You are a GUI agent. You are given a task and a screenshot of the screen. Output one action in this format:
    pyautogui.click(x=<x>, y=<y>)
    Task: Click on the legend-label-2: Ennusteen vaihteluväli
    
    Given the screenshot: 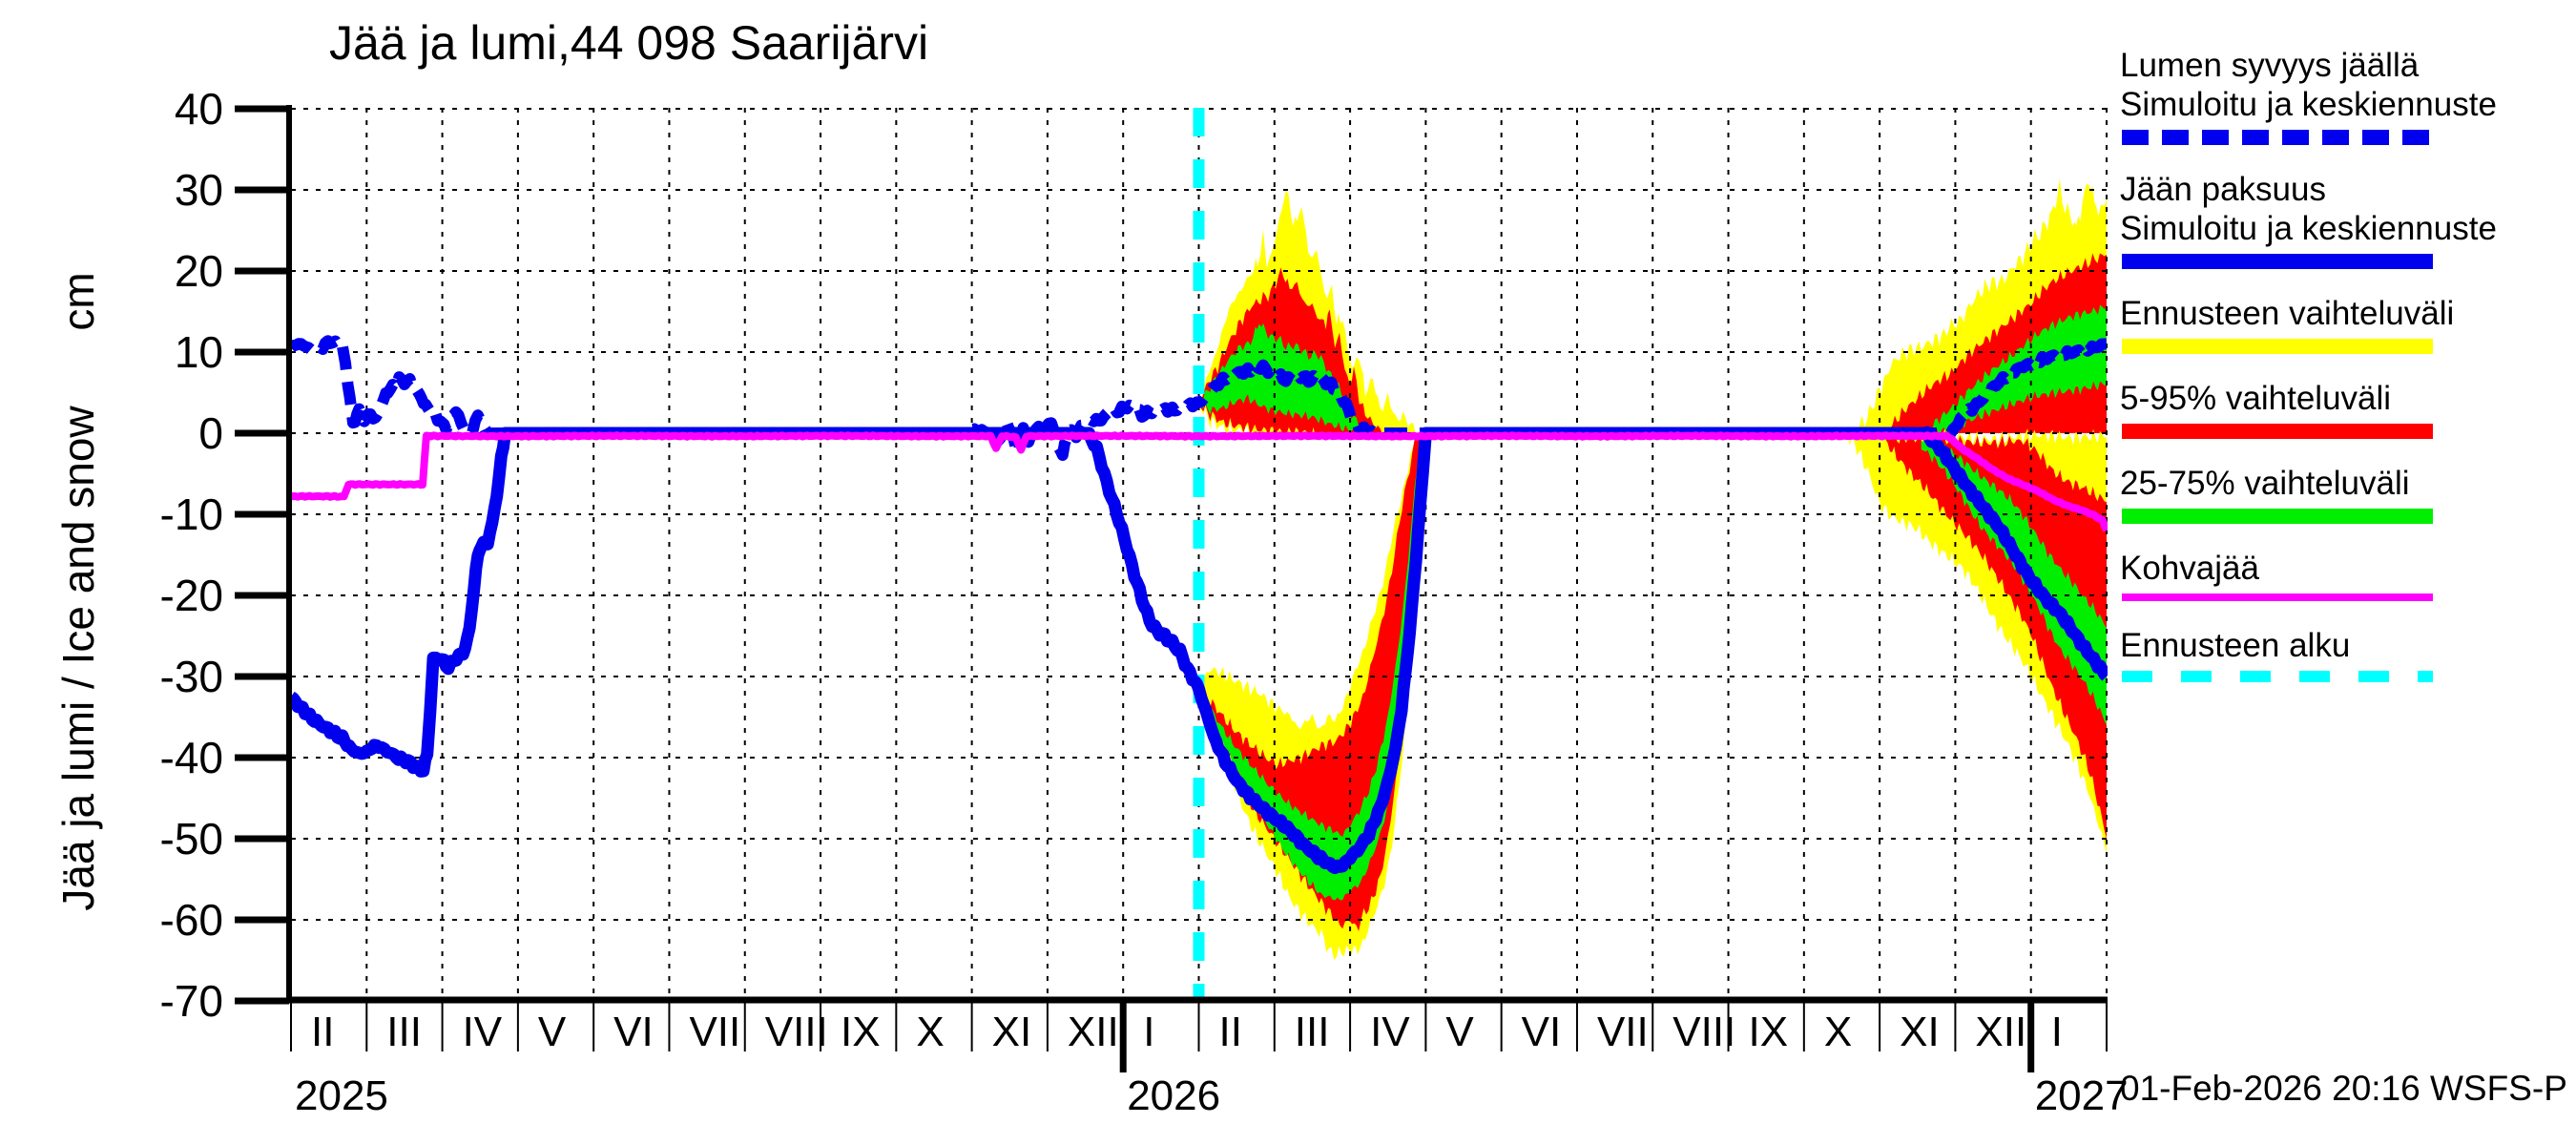 What is the action you would take?
    pyautogui.click(x=2287, y=313)
    